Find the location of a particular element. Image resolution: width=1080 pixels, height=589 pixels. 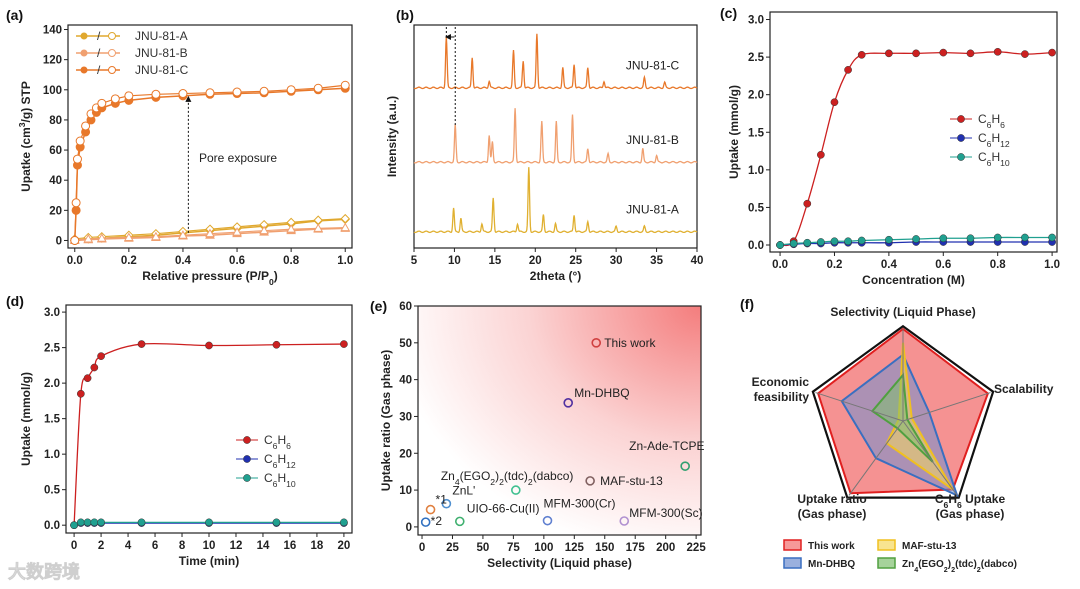

x-axis-label: Time (min) is located at coordinates (209, 561).